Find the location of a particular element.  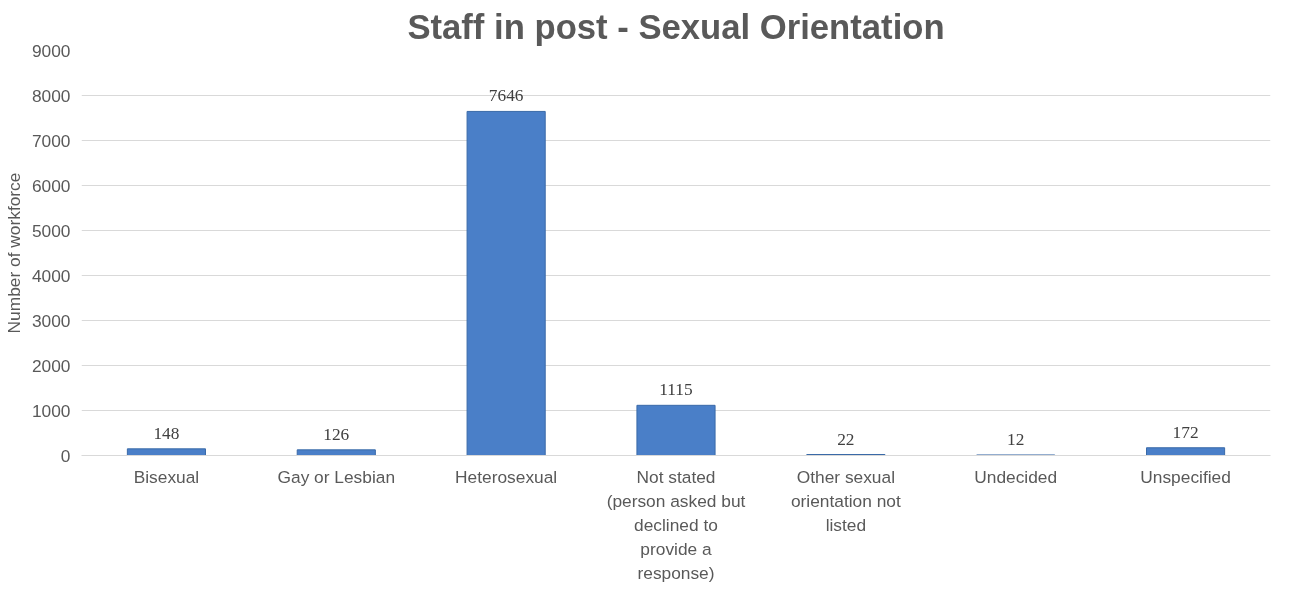

x-tick-label: Unspecified is located at coordinates (1185, 476).